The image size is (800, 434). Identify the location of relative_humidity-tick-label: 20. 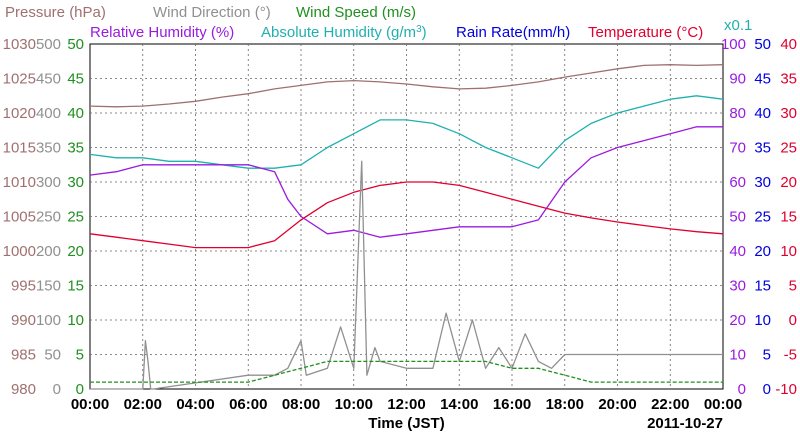
(737, 320).